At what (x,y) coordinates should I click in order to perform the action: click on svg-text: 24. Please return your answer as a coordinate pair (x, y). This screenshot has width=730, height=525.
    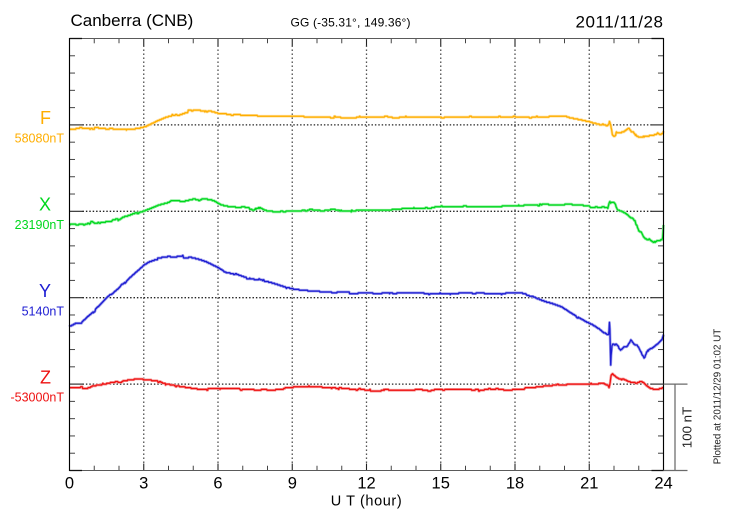
    Looking at the image, I should click on (663, 484).